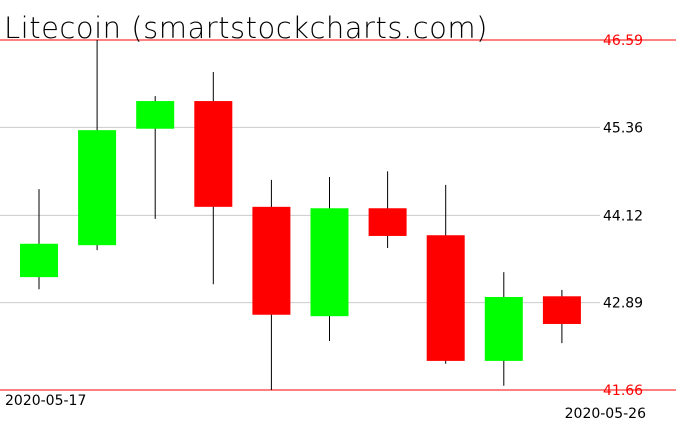 This screenshot has height=431, width=676. What do you see at coordinates (45, 401) in the screenshot?
I see `x-tick-label-start: 2020-05-17` at bounding box center [45, 401].